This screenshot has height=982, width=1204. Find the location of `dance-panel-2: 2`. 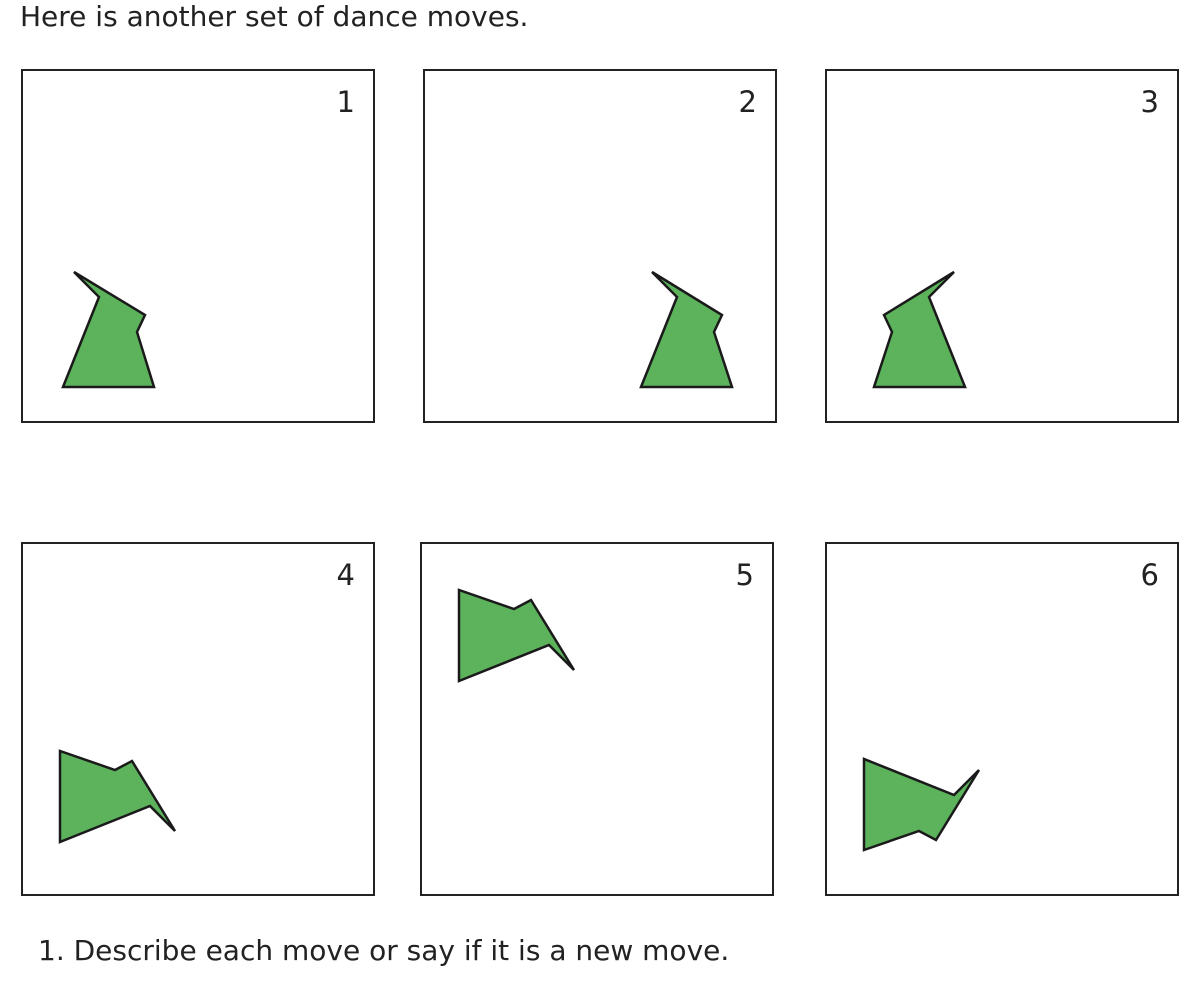

dance-panel-2: 2 is located at coordinates (600, 246).